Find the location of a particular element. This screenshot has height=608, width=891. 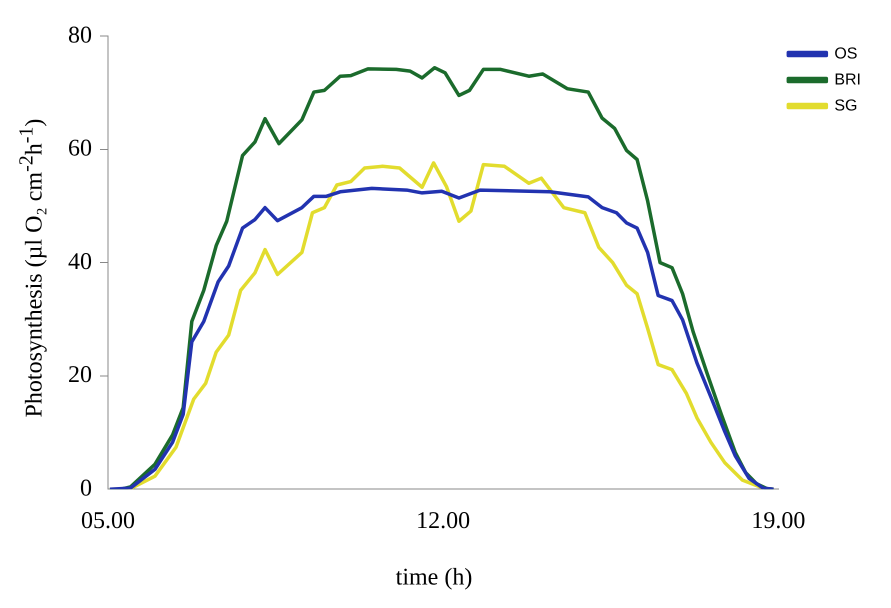

legend-label: BRI is located at coordinates (847, 79).